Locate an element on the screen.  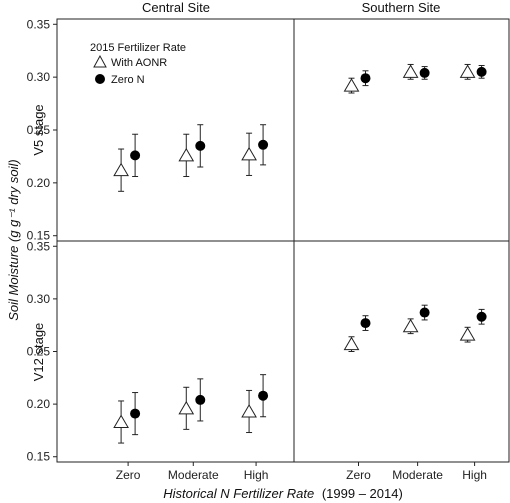
x-axis-label-years: (1999 – 2014) is located at coordinates (362, 493).